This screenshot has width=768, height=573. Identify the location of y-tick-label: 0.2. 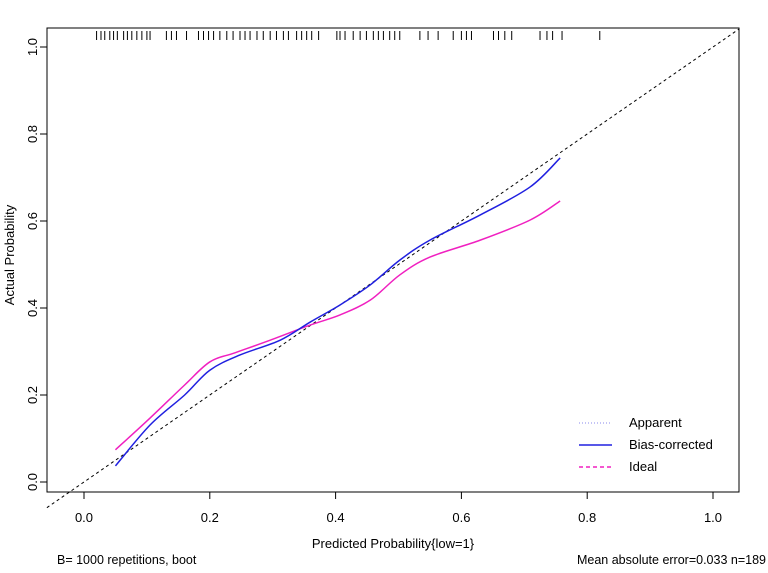
(32, 395).